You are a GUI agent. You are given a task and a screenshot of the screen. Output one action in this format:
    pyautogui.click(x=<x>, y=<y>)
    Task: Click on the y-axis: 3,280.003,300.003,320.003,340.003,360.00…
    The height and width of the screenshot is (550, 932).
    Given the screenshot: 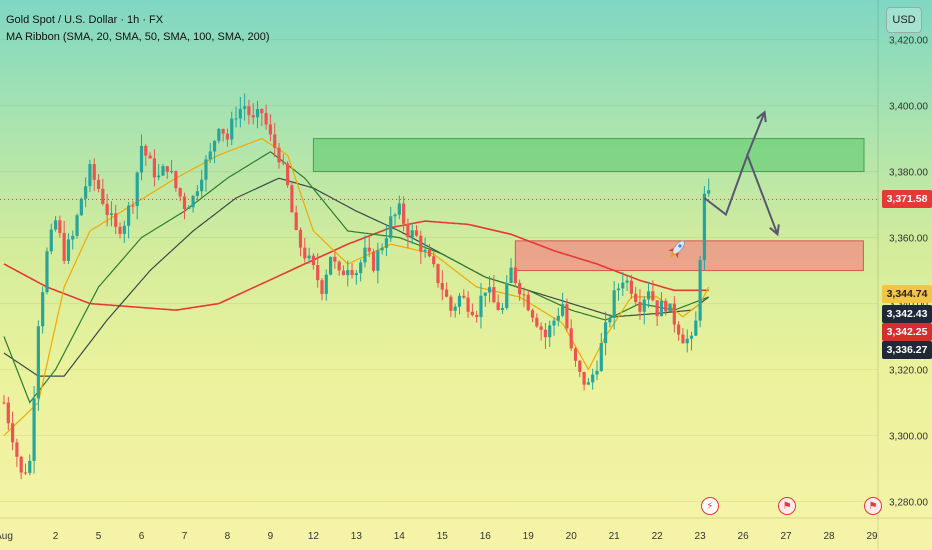 What is the action you would take?
    pyautogui.click(x=902, y=275)
    